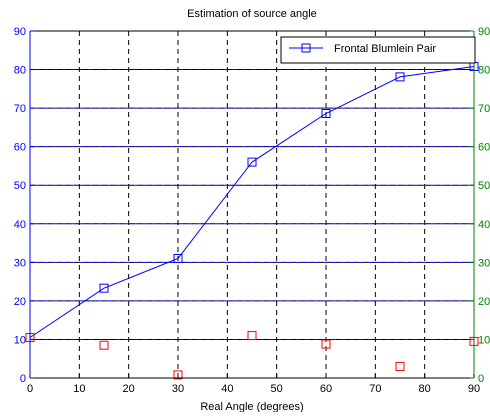  Describe the element at coordinates (129, 389) in the screenshot. I see `x-tick-label-20: 20` at that location.